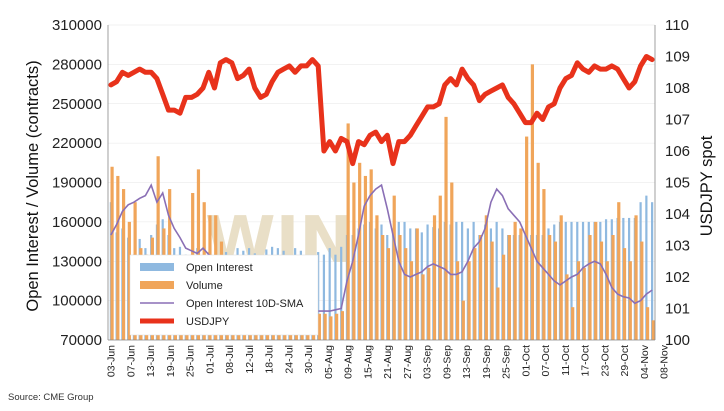 This screenshot has width=724, height=411. What do you see at coordinates (349, 362) in the screenshot?
I see `x-tick-label: 09-Aug` at bounding box center [349, 362].